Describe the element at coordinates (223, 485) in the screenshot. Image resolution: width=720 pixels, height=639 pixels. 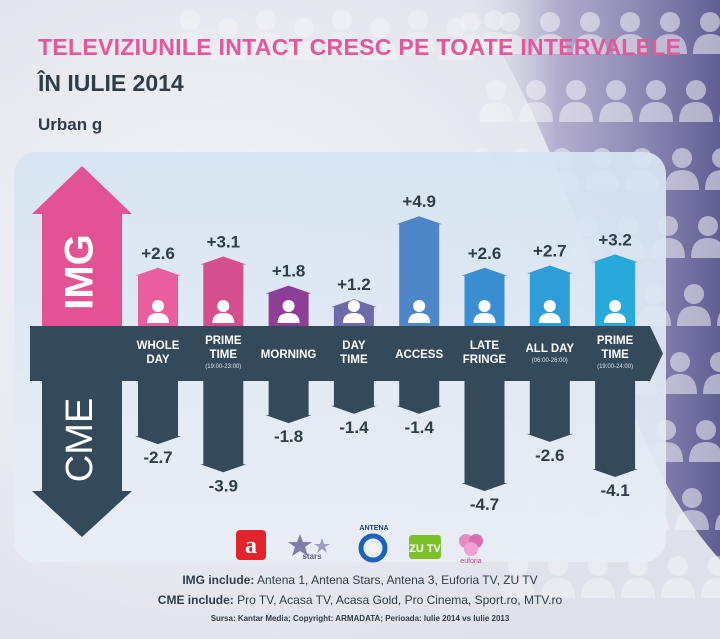
I see `cme-value-label: -3.9` at that location.